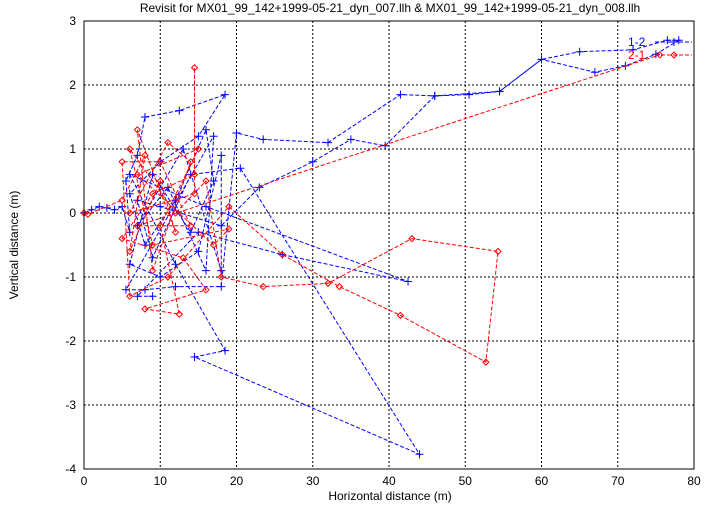 Image resolution: width=721 pixels, height=510 pixels. Describe the element at coordinates (389, 481) in the screenshot. I see `x-tick-label: 40` at that location.